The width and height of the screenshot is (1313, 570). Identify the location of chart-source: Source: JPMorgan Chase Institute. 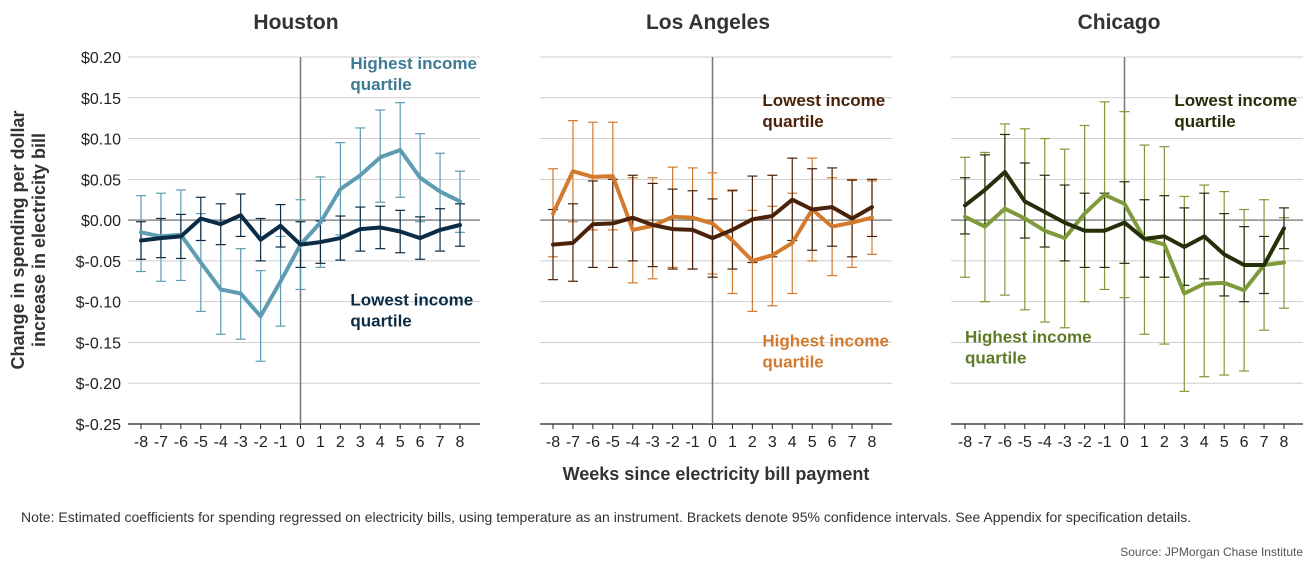
(1211, 552).